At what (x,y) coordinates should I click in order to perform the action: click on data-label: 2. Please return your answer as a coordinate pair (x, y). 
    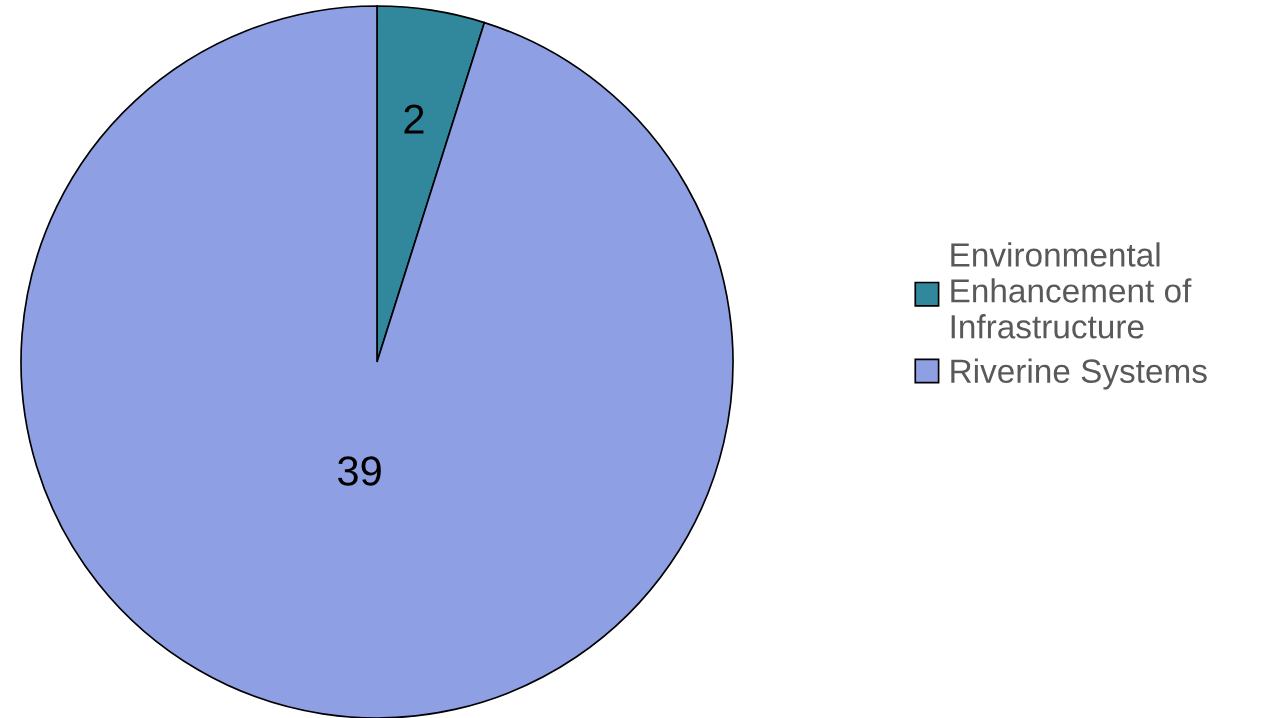
    Looking at the image, I should click on (414, 119).